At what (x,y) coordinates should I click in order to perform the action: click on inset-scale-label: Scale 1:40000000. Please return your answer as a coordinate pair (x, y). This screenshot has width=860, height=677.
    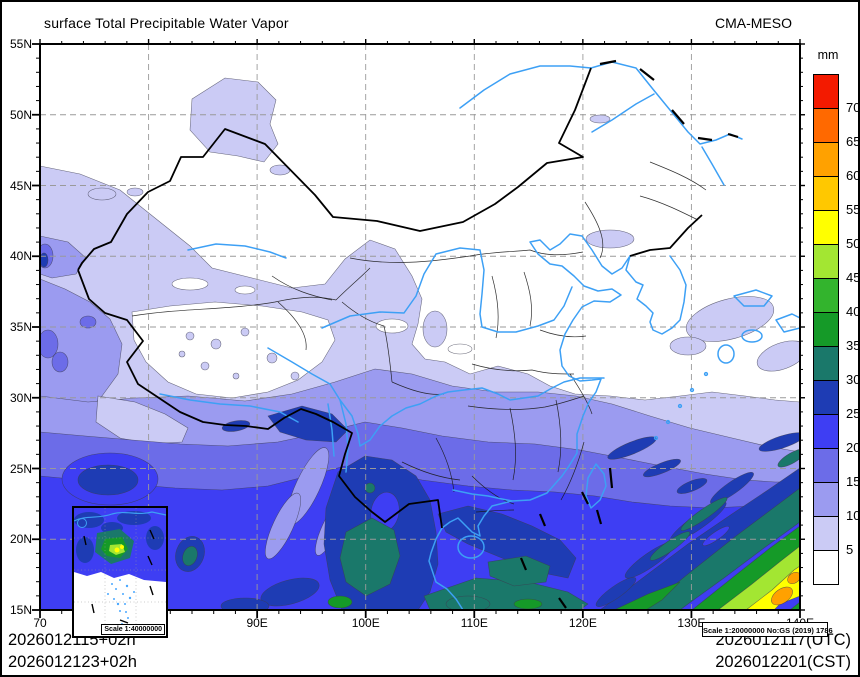
    Looking at the image, I should click on (133, 629).